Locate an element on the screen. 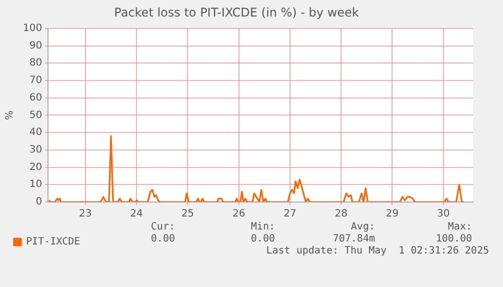 This screenshot has height=287, width=503. x-tick-label: 29 is located at coordinates (392, 214).